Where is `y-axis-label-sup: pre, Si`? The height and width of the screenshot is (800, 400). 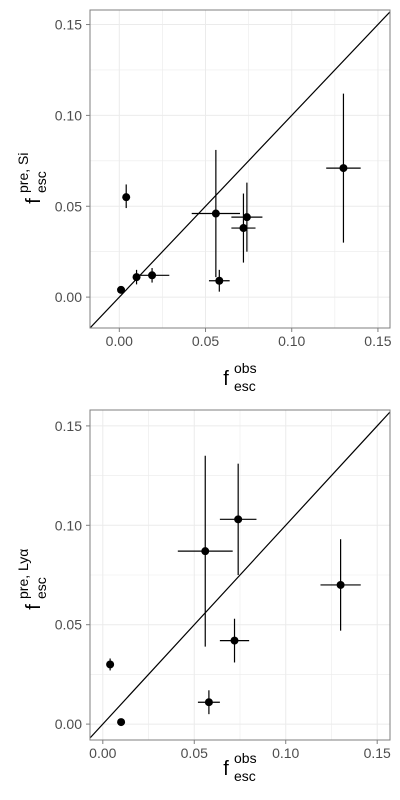
y-axis-label-sup: pre, Si is located at coordinates (23, 173).